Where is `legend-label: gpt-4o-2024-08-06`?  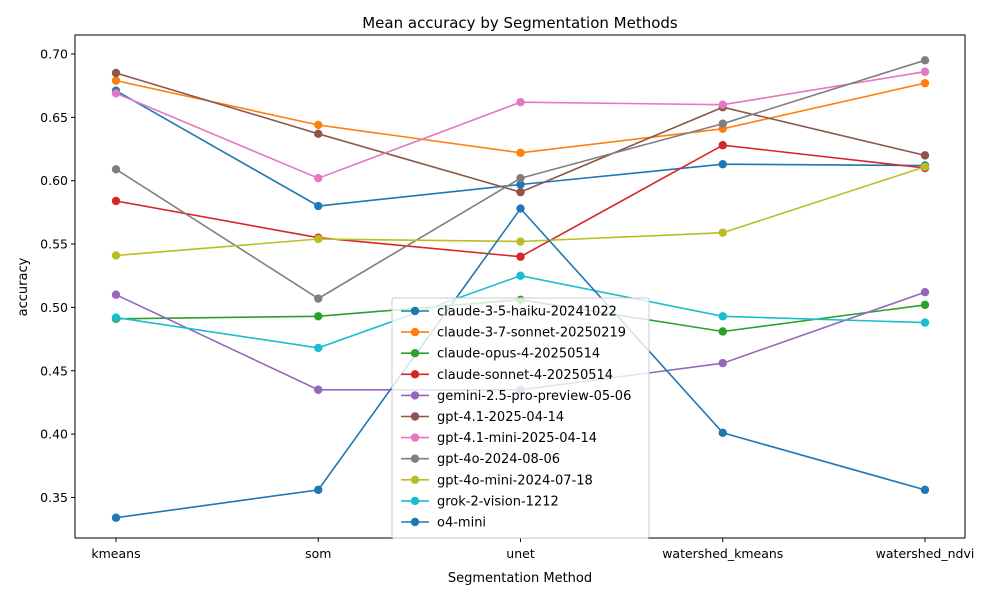
legend-label: gpt-4o-2024-08-06 is located at coordinates (498, 459).